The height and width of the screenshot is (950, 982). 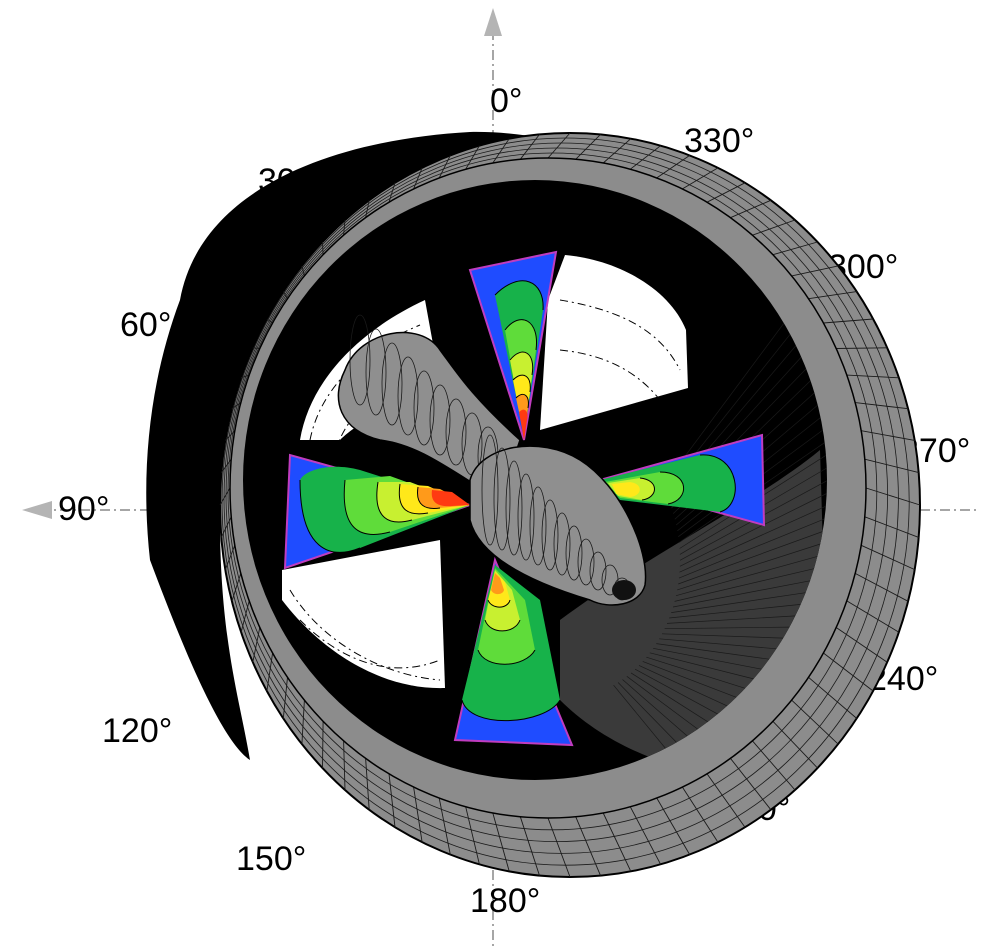 I want to click on arrow-up-icon, so click(x=493, y=22).